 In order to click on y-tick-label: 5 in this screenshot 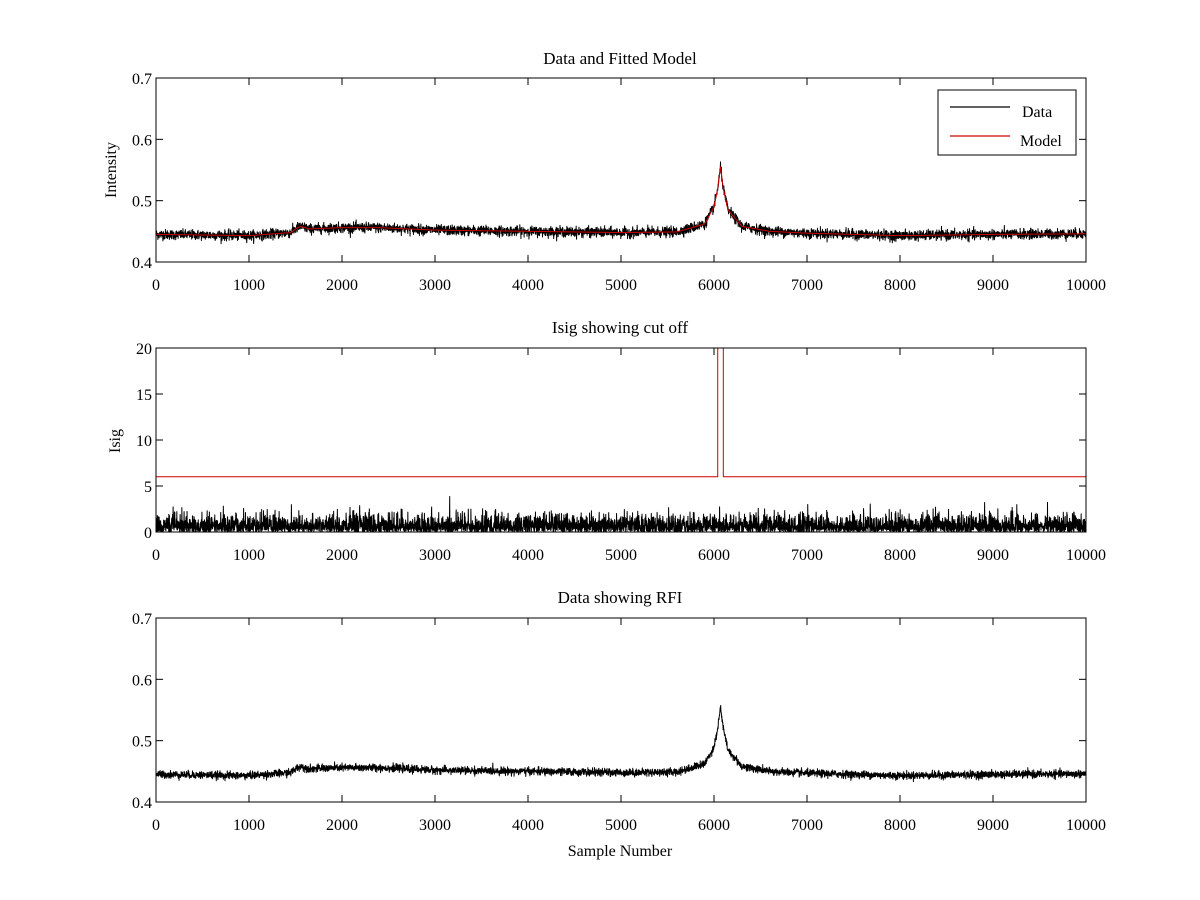, I will do `click(148, 487)`.